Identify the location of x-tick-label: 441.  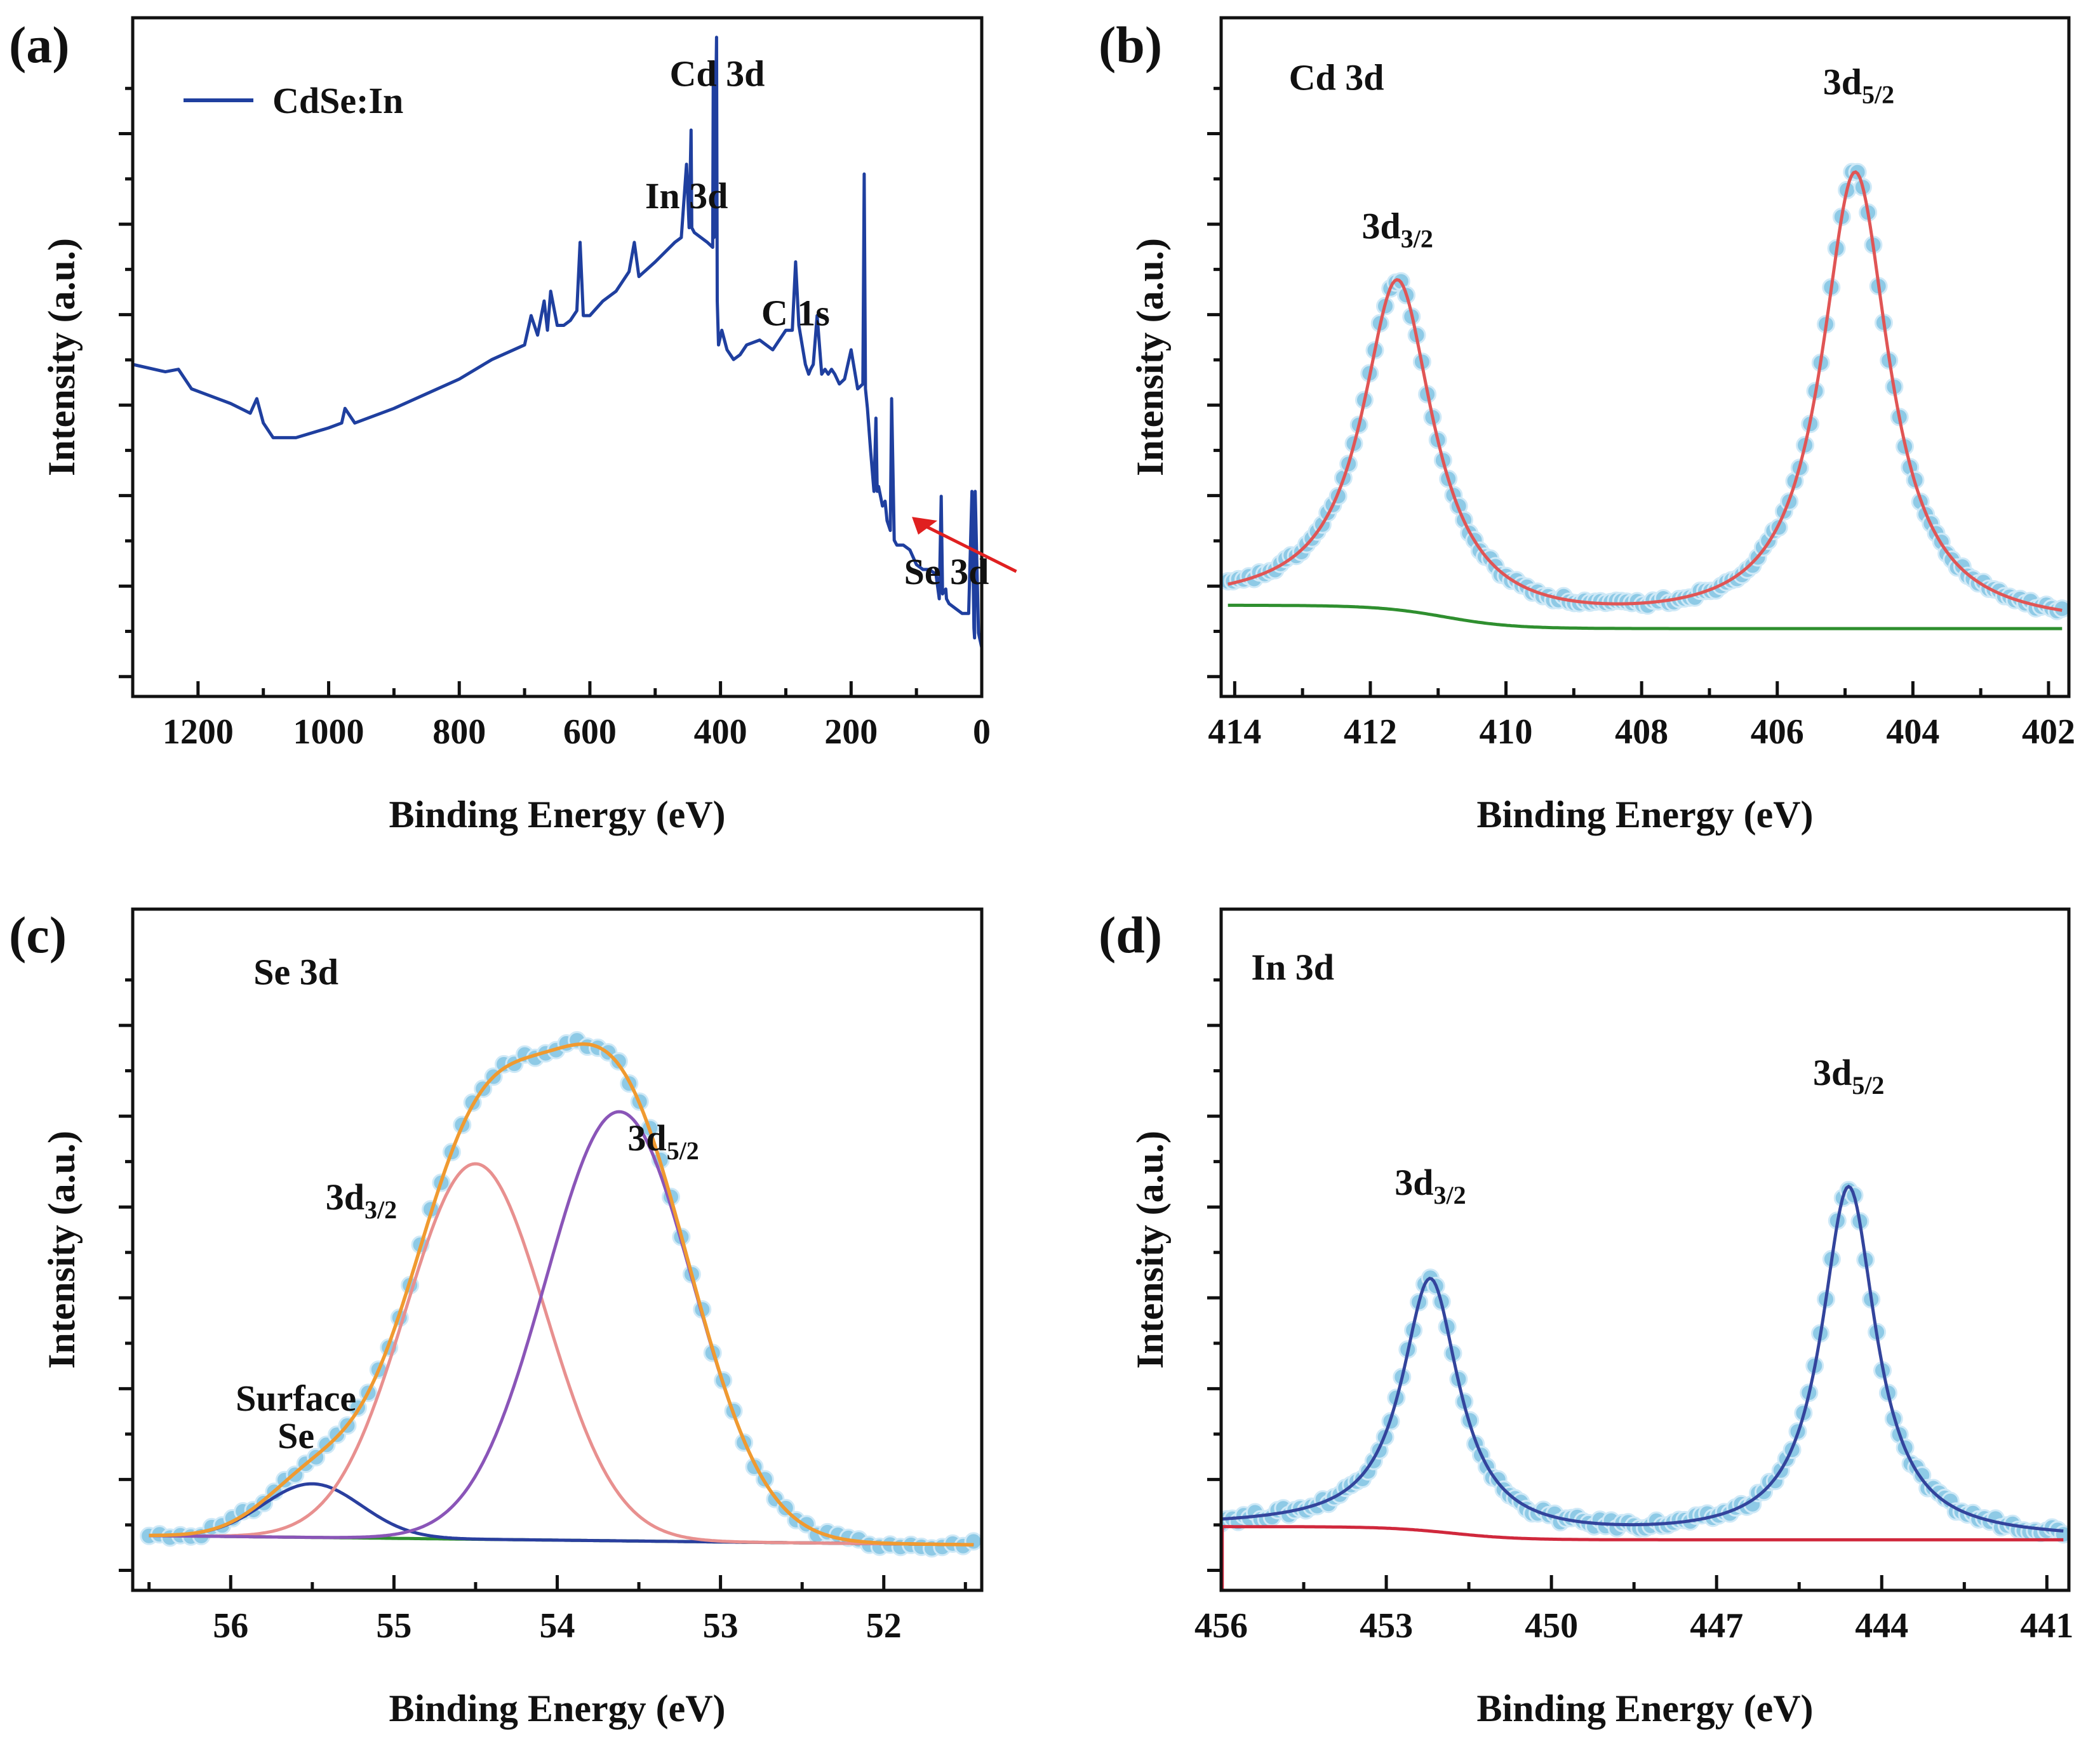
(2047, 1626).